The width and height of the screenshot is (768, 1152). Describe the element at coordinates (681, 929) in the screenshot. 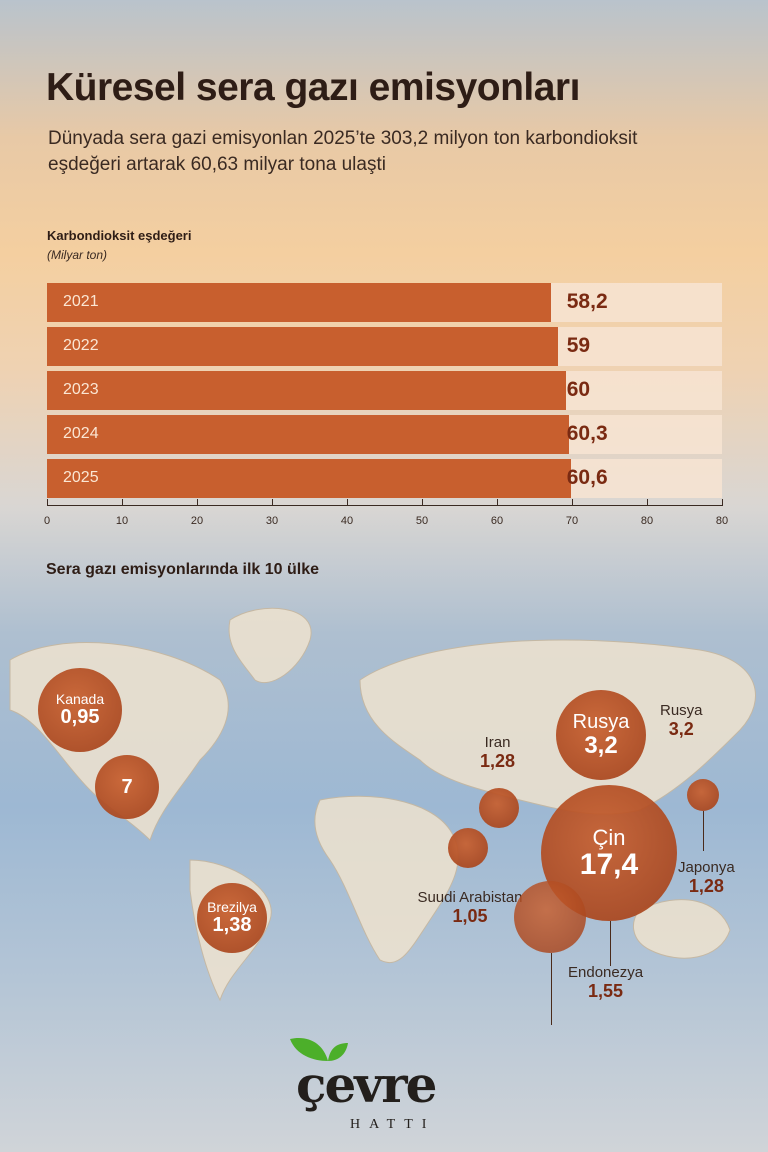

I see `australia-shape` at that location.